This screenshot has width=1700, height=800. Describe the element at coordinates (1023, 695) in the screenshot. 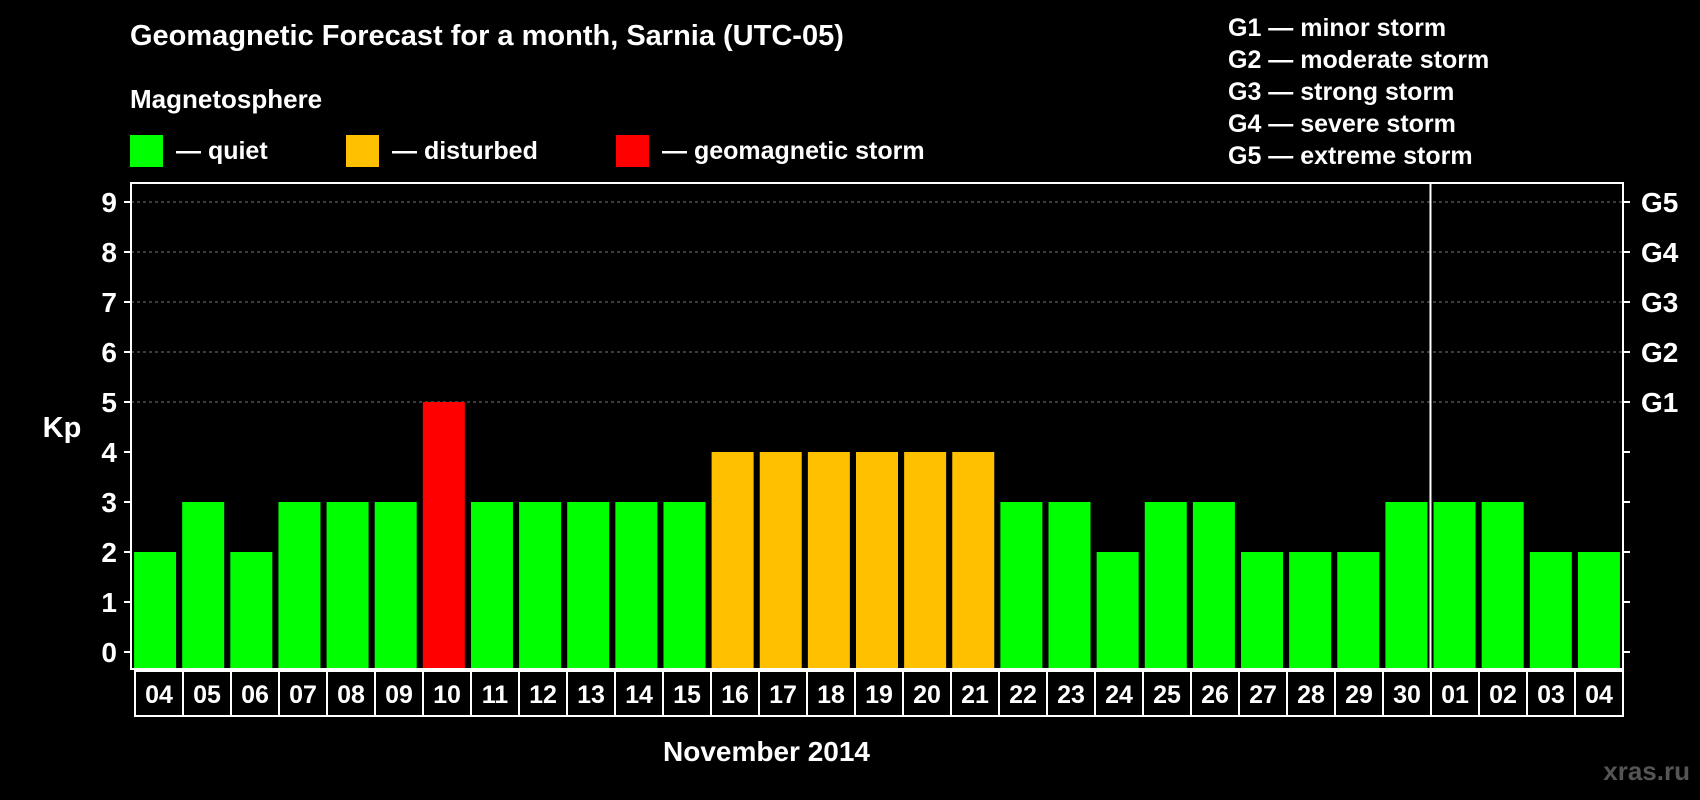

I see `x-tick-label: 22` at that location.